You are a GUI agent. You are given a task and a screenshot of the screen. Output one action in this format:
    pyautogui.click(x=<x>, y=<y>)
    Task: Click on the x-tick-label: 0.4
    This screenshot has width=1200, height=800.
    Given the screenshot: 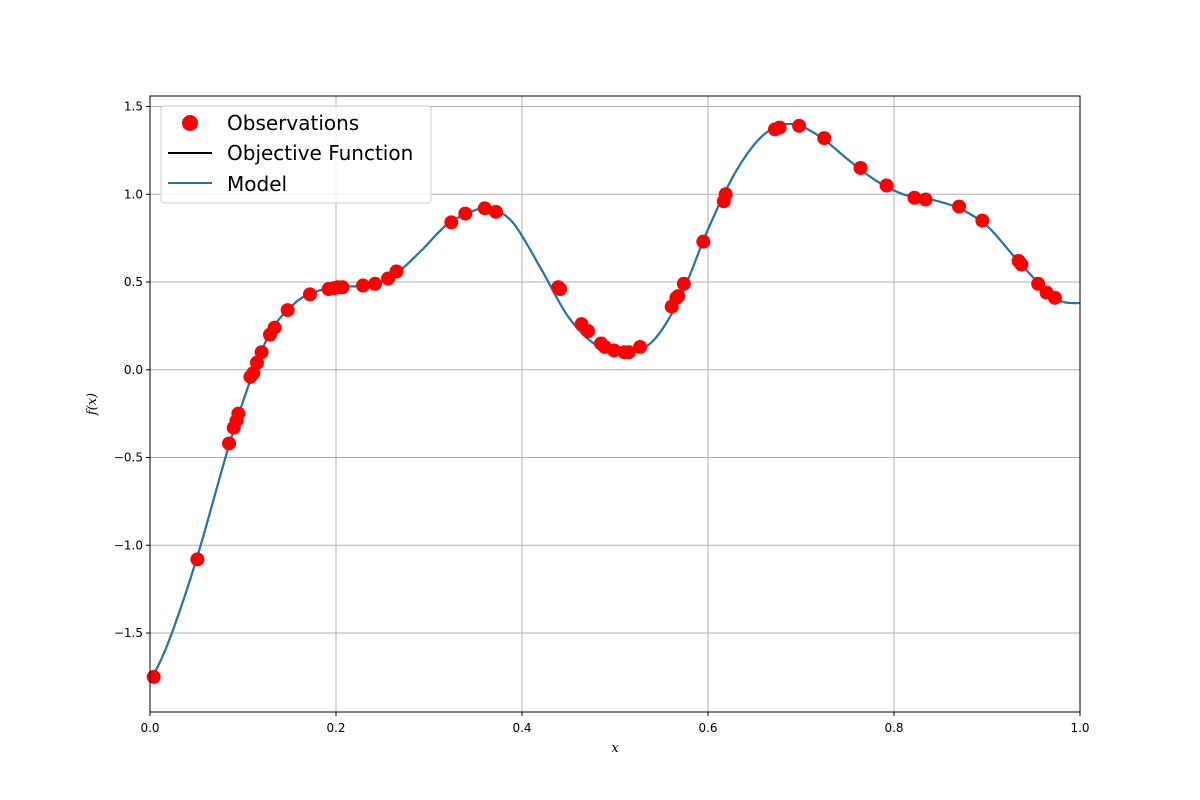 What is the action you would take?
    pyautogui.click(x=521, y=728)
    